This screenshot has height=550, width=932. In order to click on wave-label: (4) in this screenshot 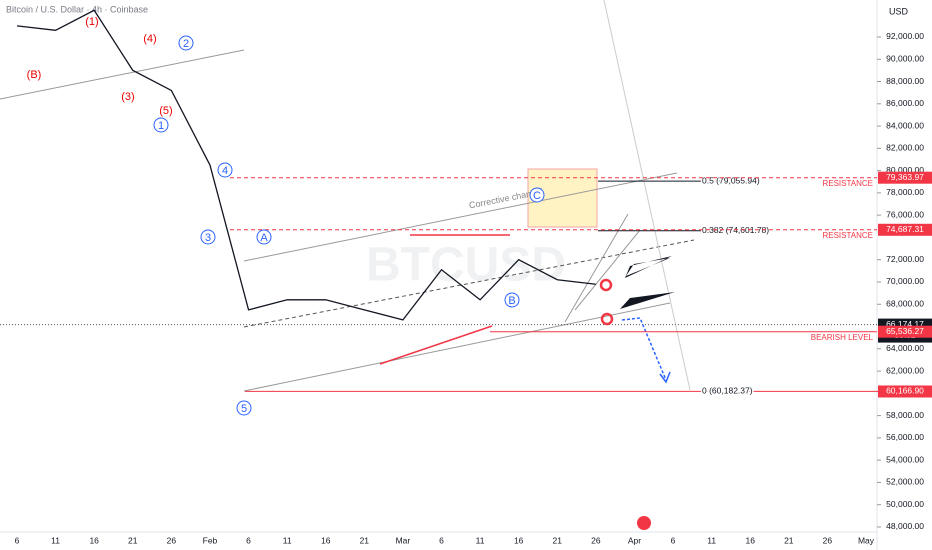, I will do `click(149, 39)`.